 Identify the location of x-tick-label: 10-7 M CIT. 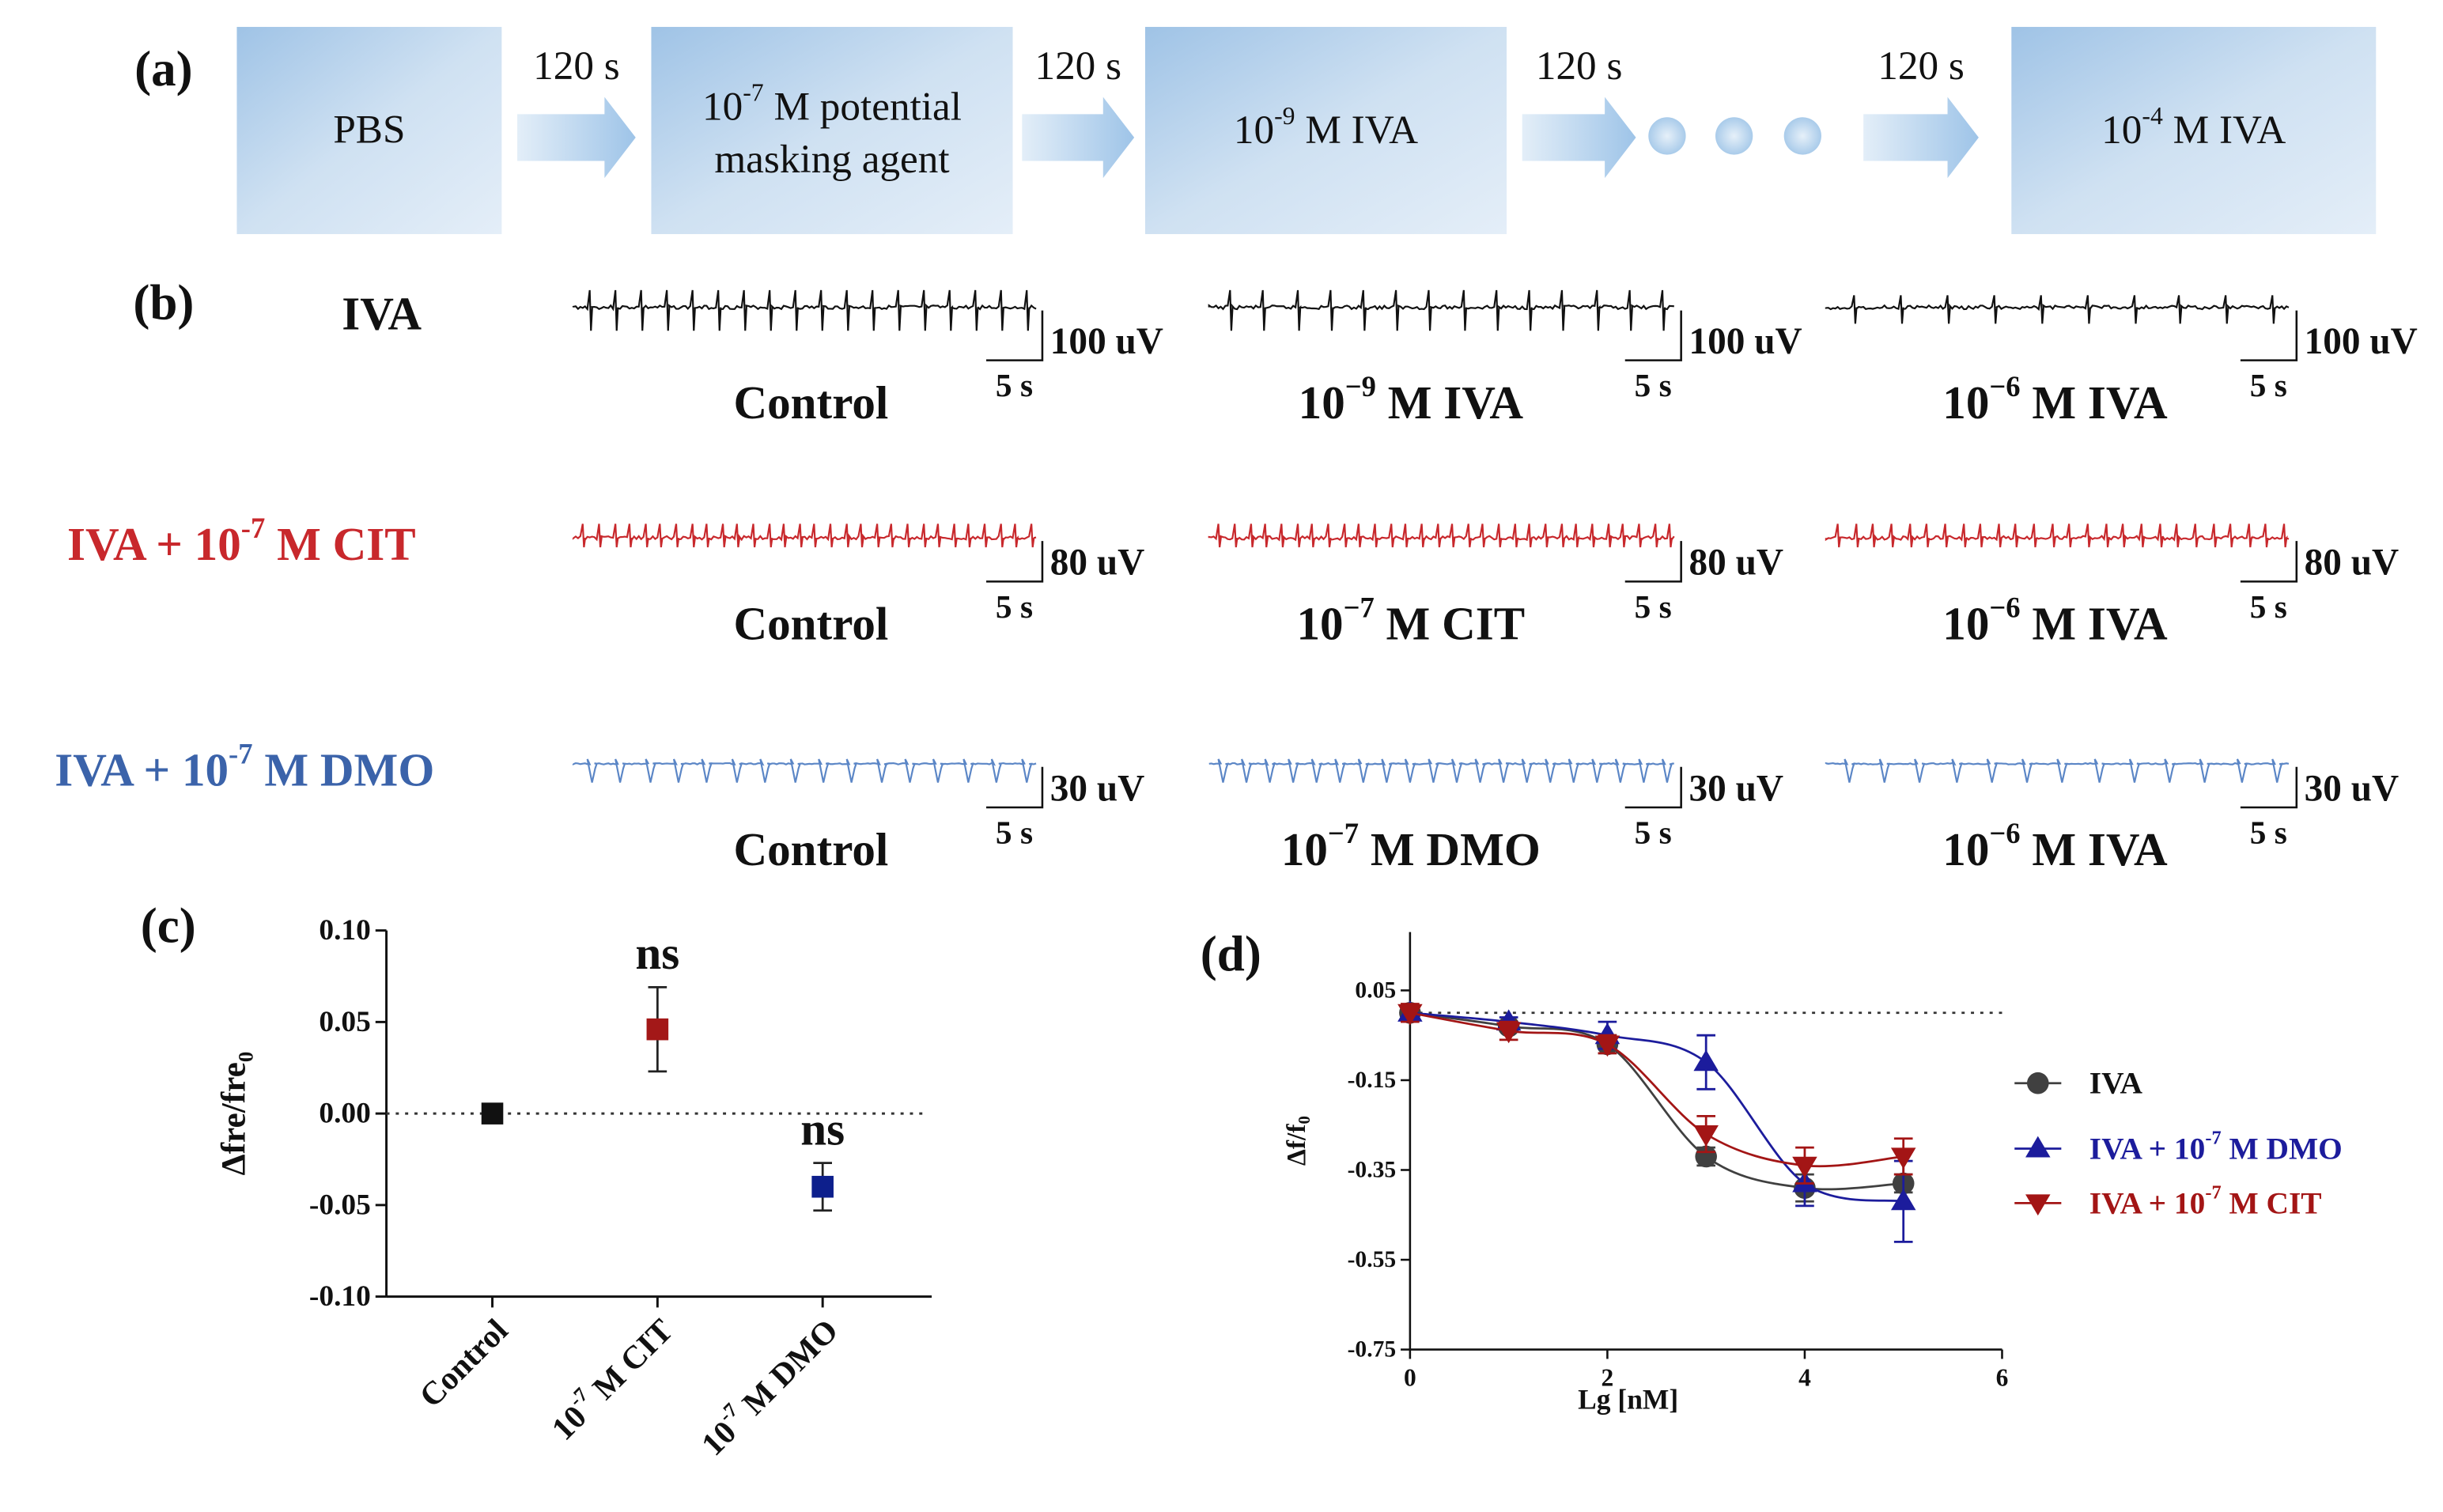
(610, 1378).